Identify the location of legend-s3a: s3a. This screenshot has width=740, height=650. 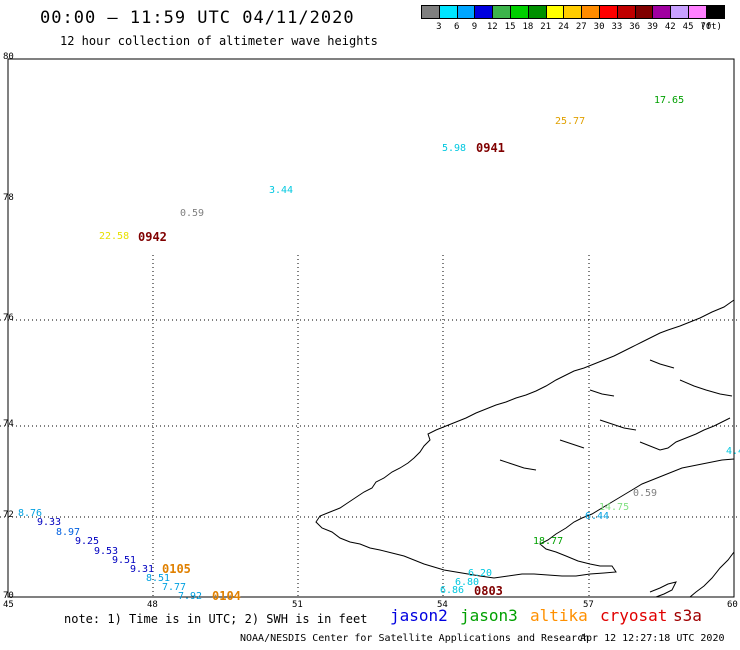
(687, 615).